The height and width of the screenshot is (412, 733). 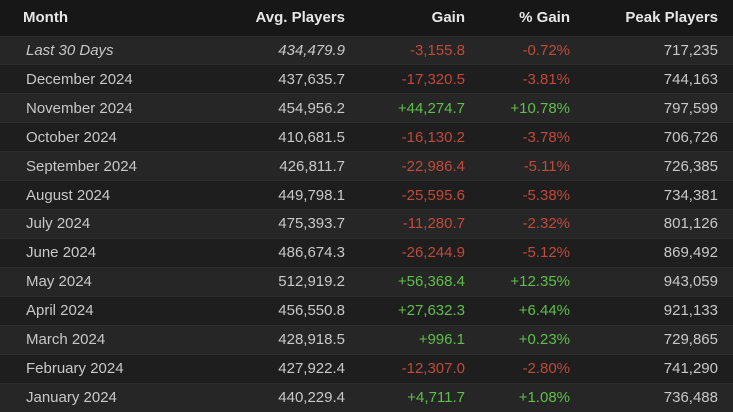 I want to click on header-month: Month, so click(x=45, y=18).